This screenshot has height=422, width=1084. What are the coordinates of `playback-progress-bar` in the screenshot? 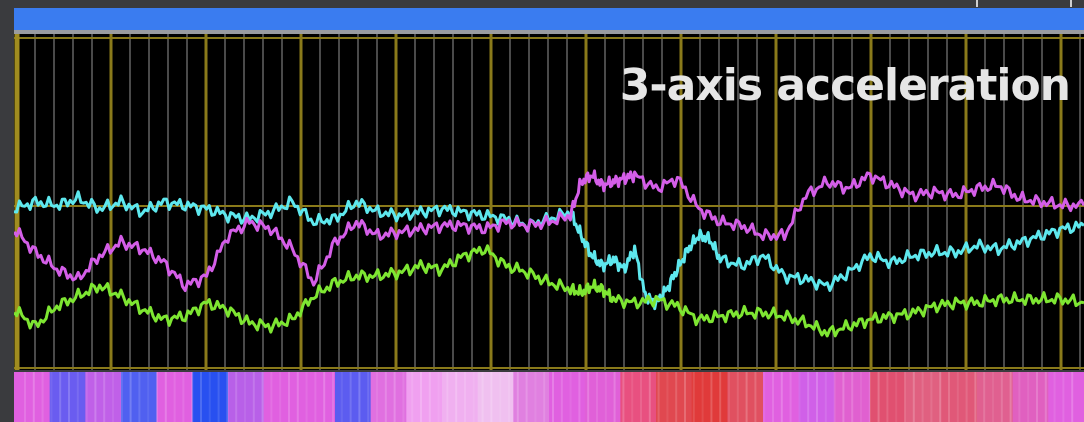 It's located at (549, 22).